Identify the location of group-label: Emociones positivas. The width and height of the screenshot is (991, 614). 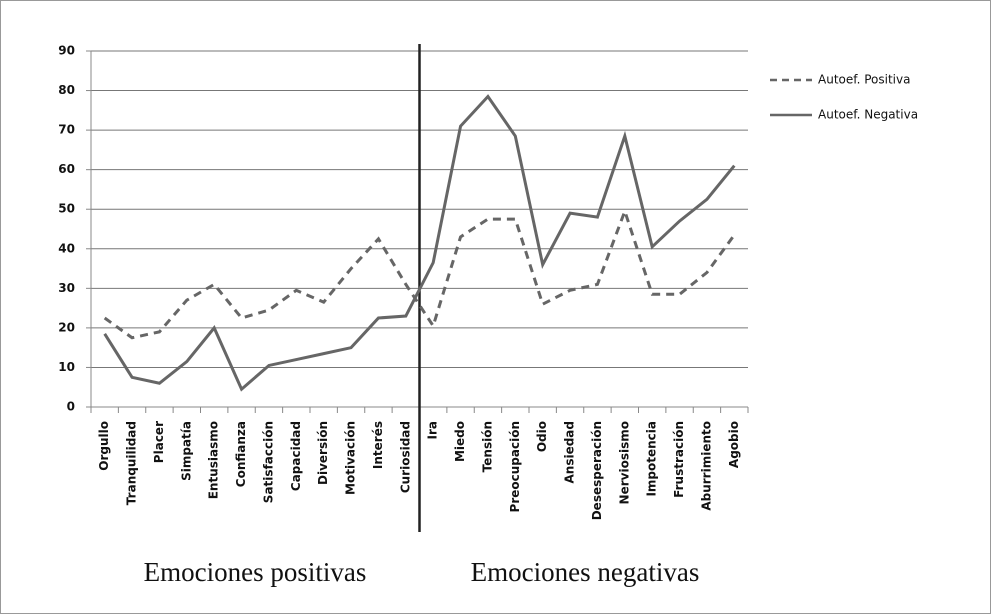
(255, 572).